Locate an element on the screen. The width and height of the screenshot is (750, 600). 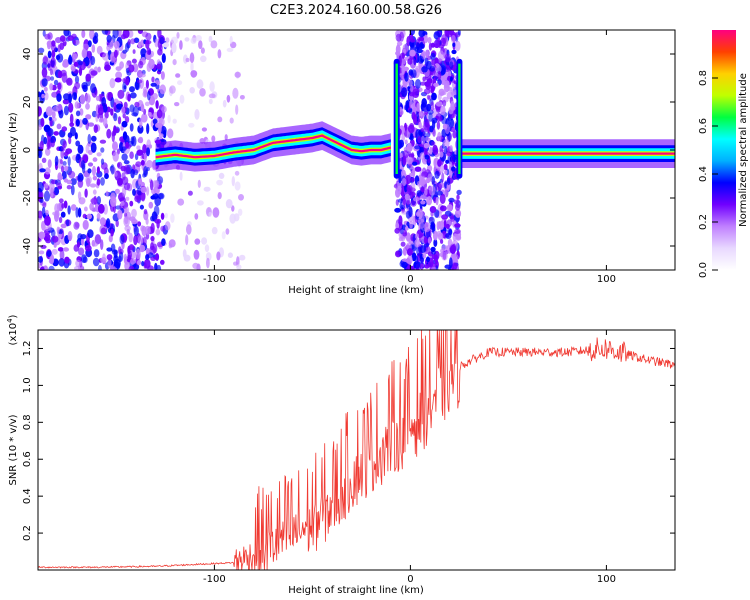
snr-scale-exponent: 4 is located at coordinates (10, 320).